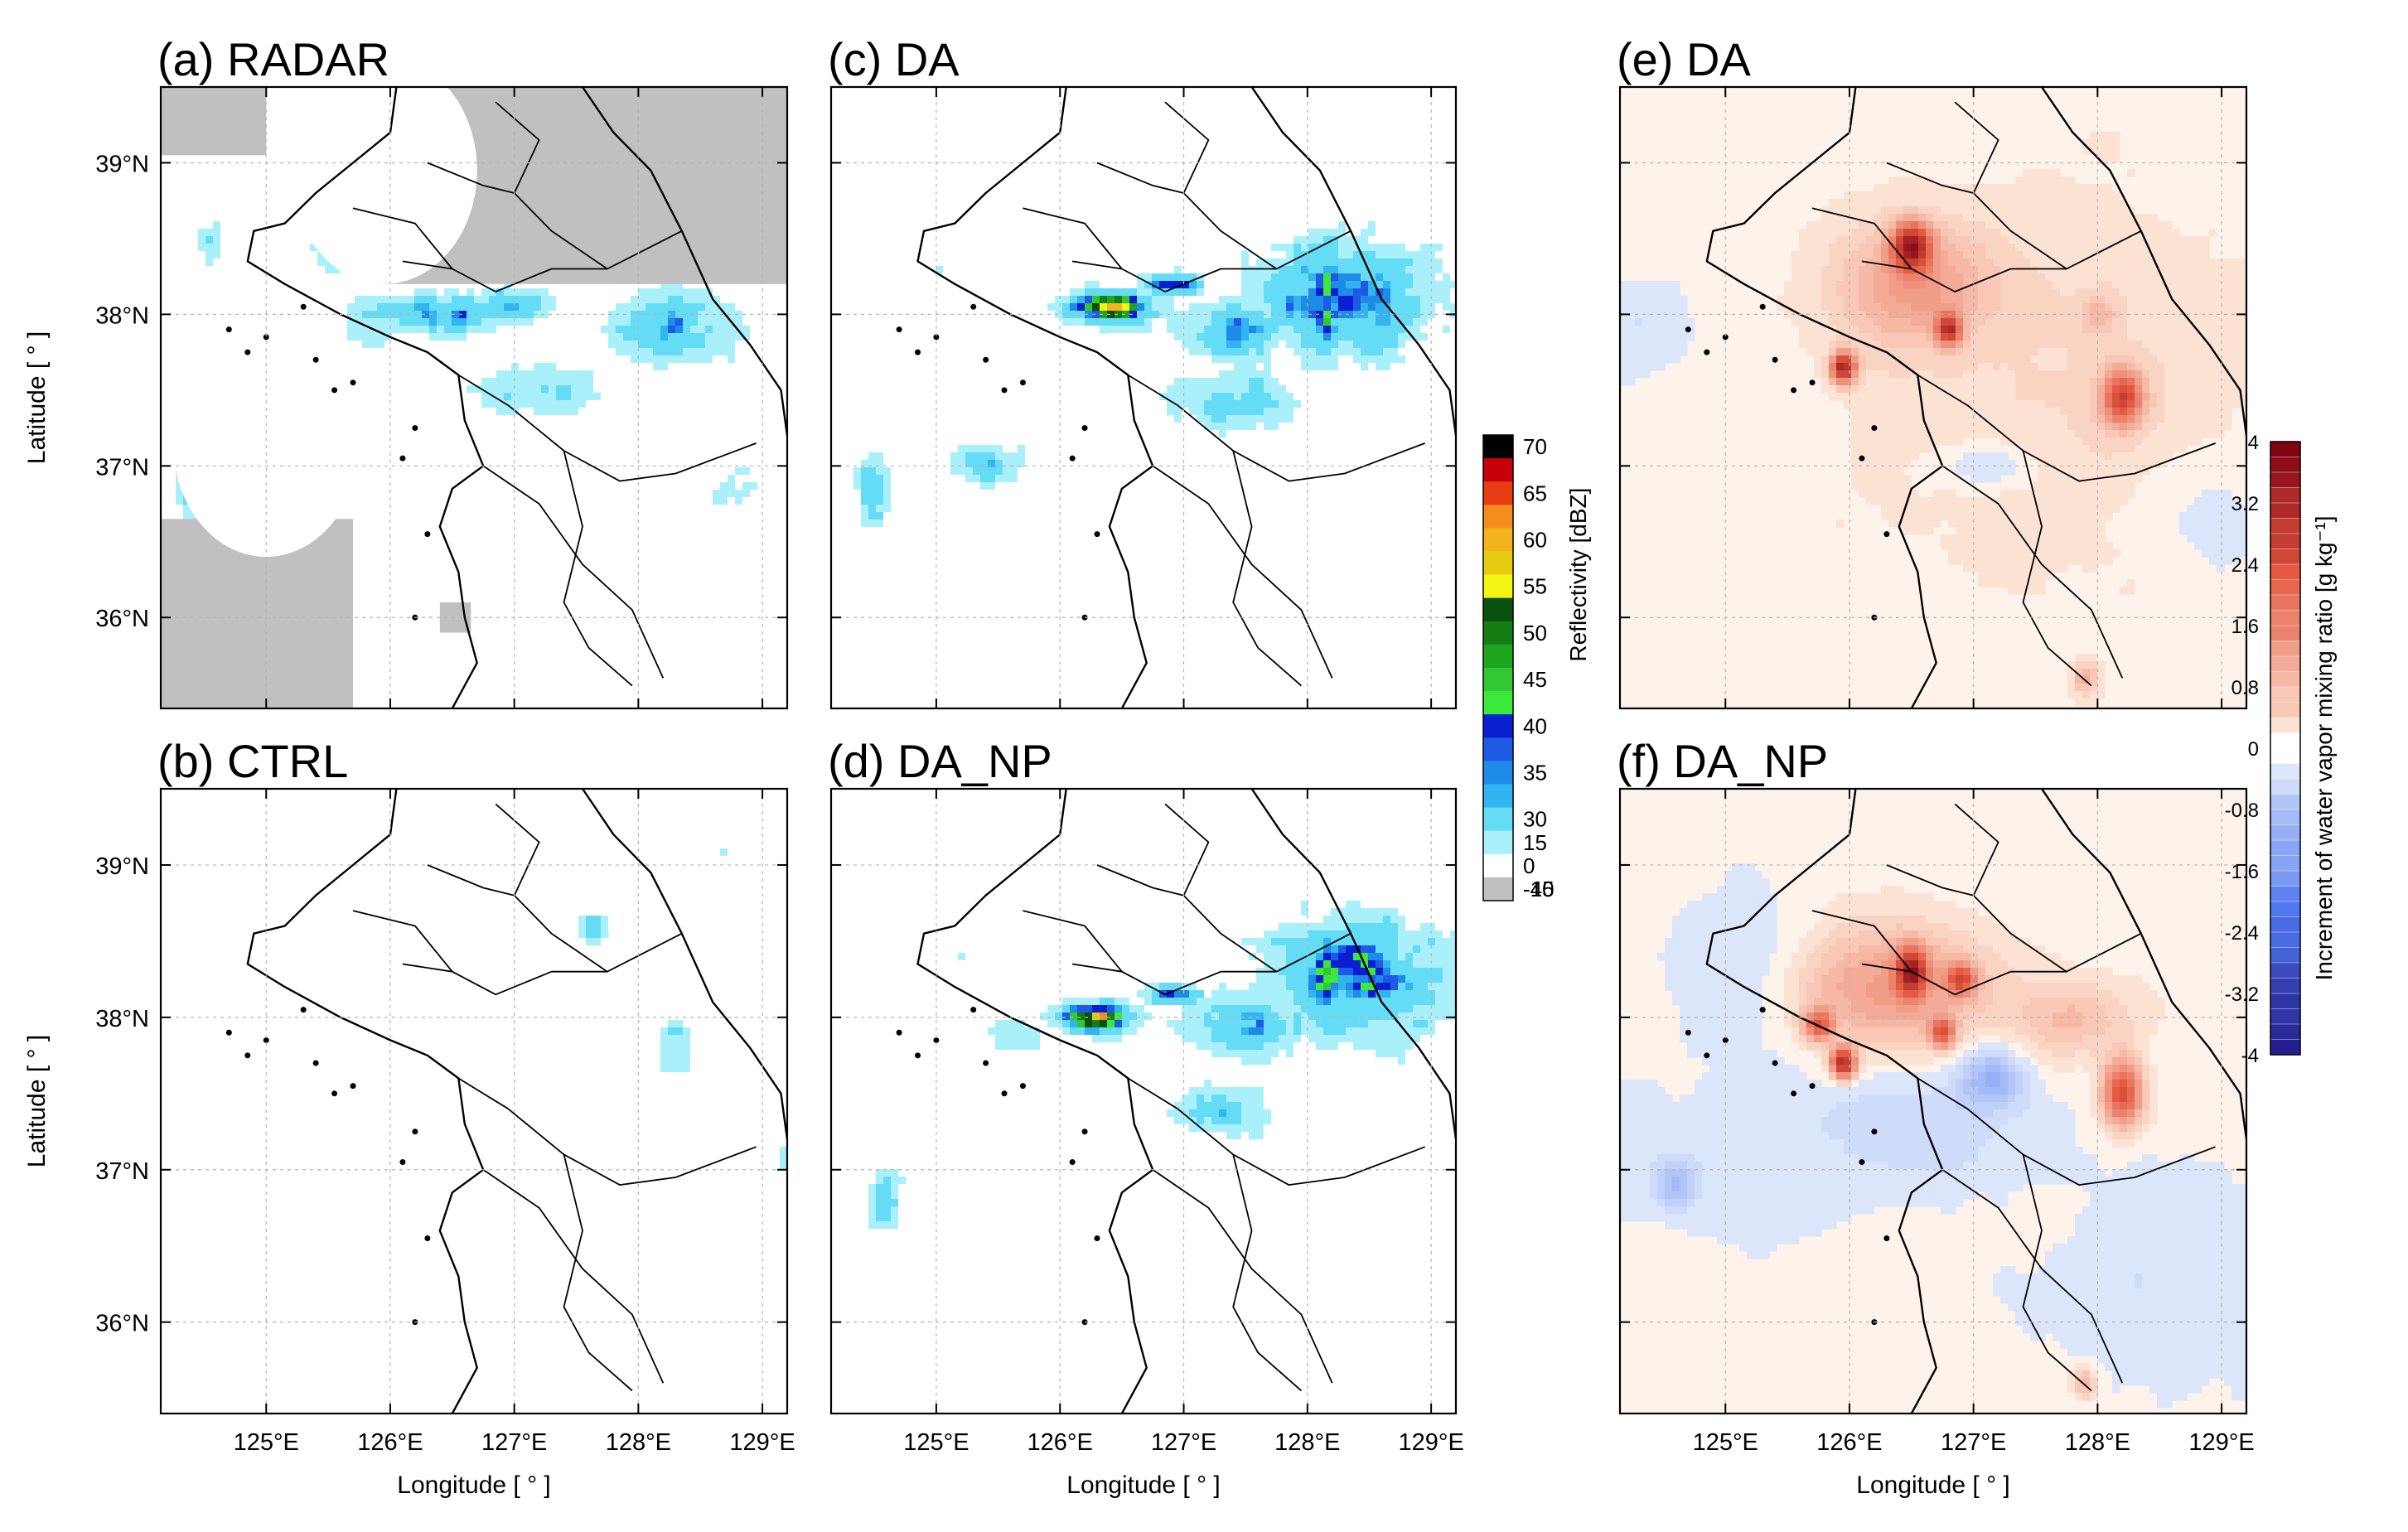 The width and height of the screenshot is (2408, 1532). What do you see at coordinates (474, 397) in the screenshot?
I see `no-data-regions` at bounding box center [474, 397].